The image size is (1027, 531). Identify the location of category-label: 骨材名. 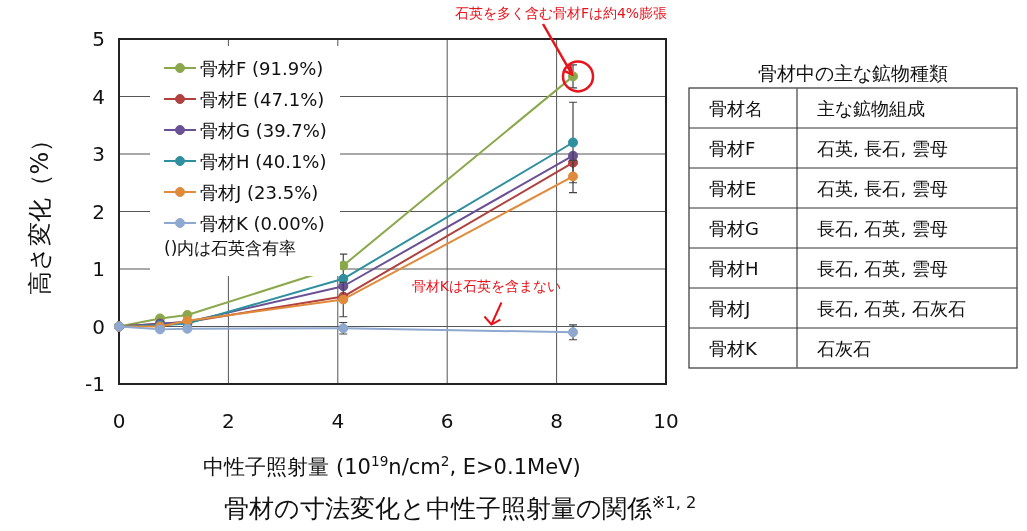
(736, 108).